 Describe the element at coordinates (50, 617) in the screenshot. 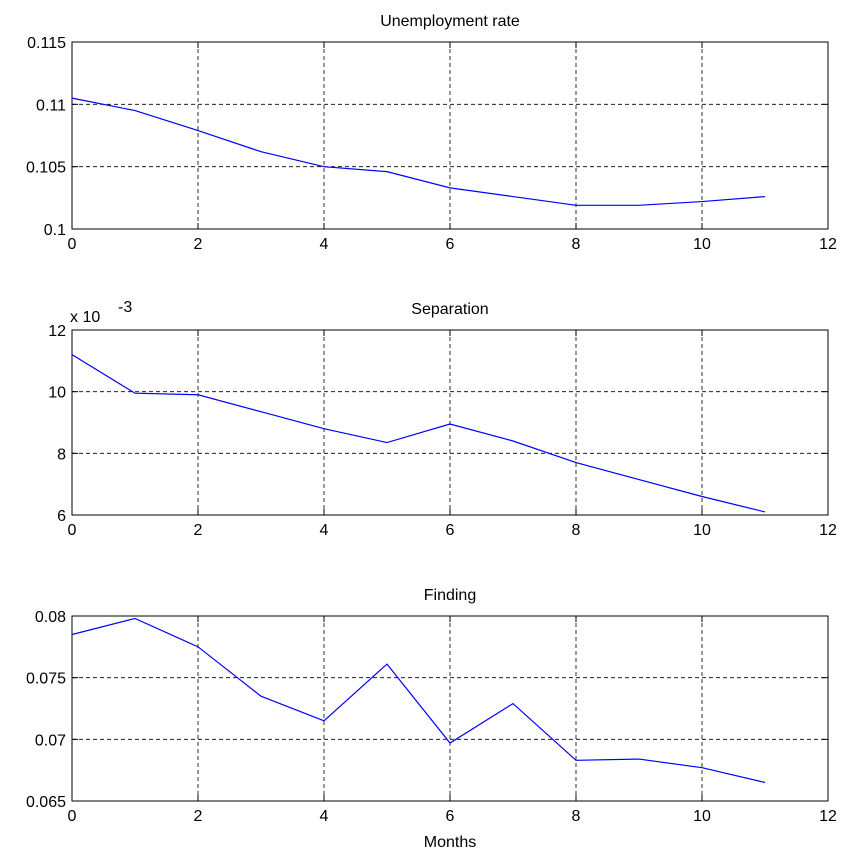

I see `y-tick-label: 0.08` at that location.